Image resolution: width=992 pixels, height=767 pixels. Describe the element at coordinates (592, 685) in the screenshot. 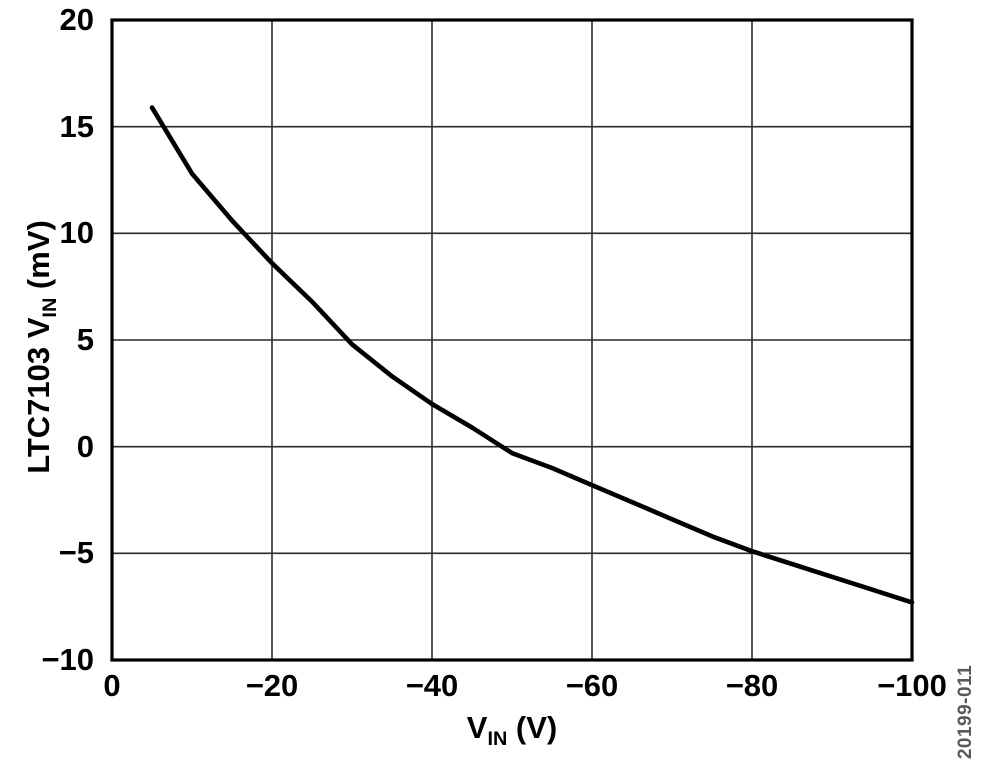

I see `x-tick-label: −60` at that location.